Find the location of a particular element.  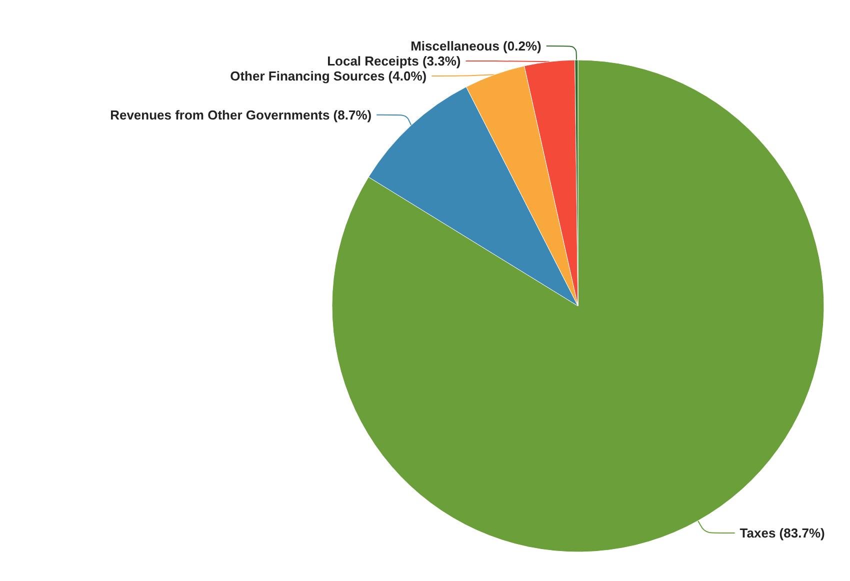

slice-label: Local Receipts (3.3%) is located at coordinates (394, 61).